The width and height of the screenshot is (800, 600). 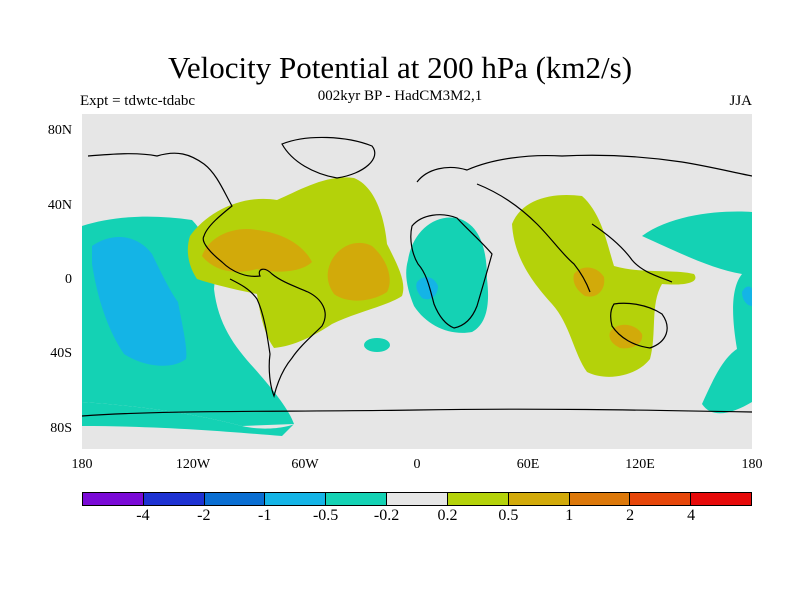 I want to click on x-tick-60w: 60W, so click(x=305, y=464).